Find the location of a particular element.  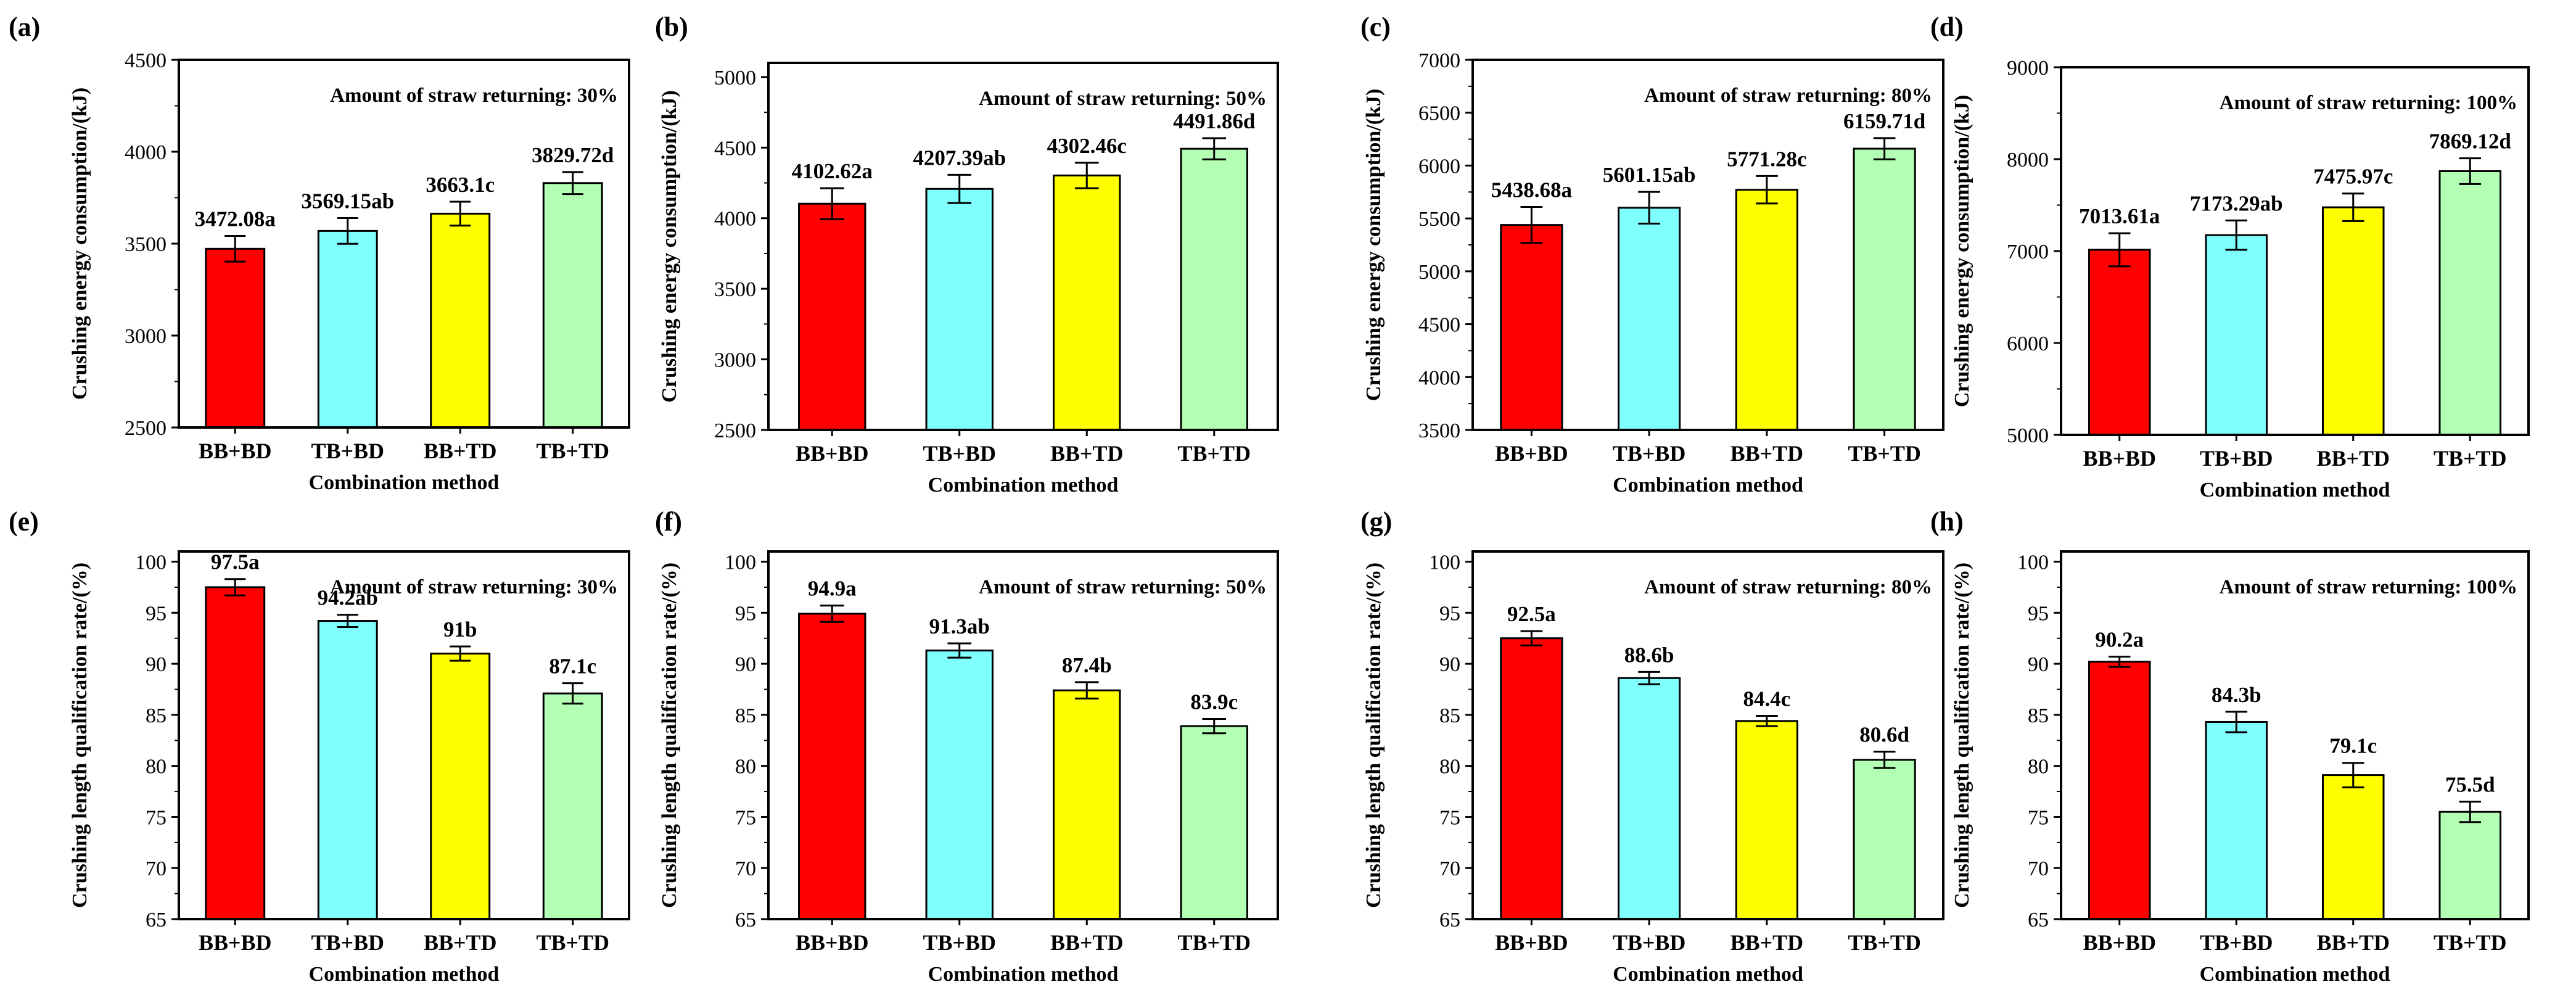

chart-title: Amount of straw returning: 30% is located at coordinates (474, 96).